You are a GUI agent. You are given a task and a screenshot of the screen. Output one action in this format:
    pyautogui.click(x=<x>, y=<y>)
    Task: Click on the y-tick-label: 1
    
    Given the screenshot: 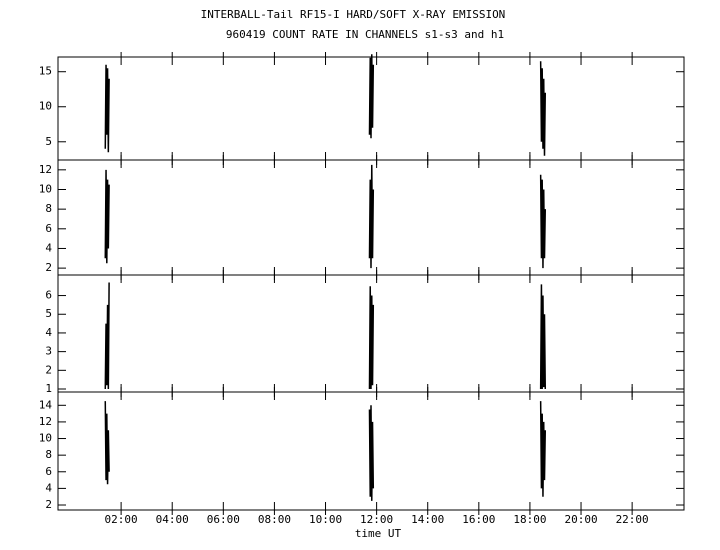 What is the action you would take?
    pyautogui.click(x=48, y=388)
    